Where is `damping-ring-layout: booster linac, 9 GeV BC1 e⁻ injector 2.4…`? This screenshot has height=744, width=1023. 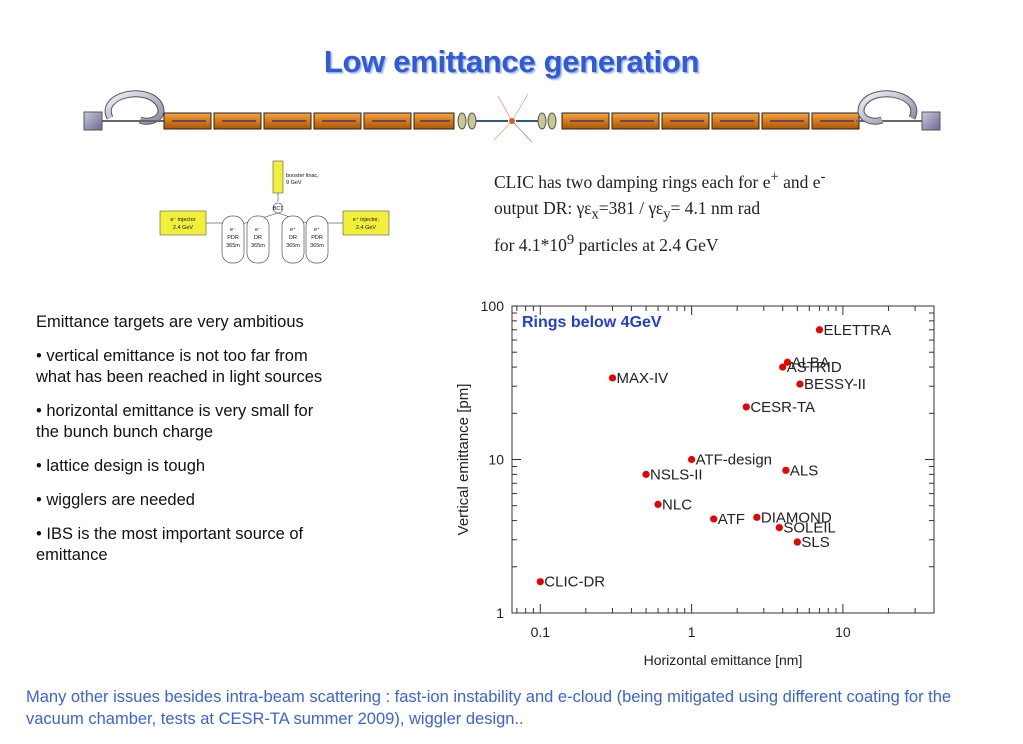 damping-ring-layout: booster linac, 9 GeV BC1 e⁻ injector 2.4… is located at coordinates (274, 212).